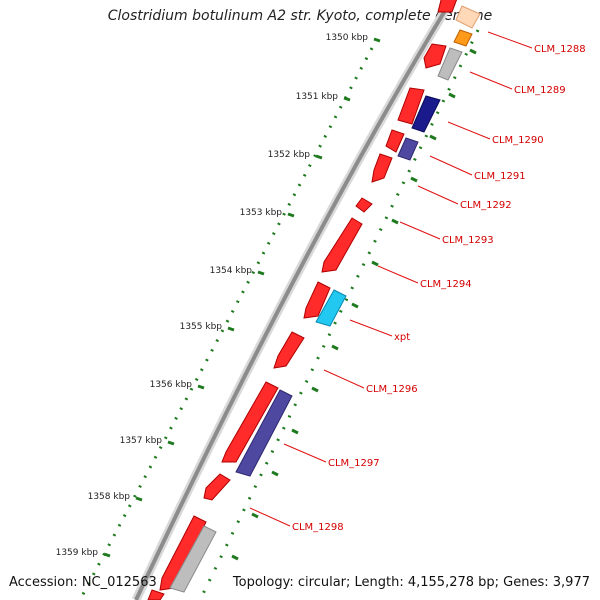  Describe the element at coordinates (402, 337) in the screenshot. I see `gene-label: xpt` at that location.